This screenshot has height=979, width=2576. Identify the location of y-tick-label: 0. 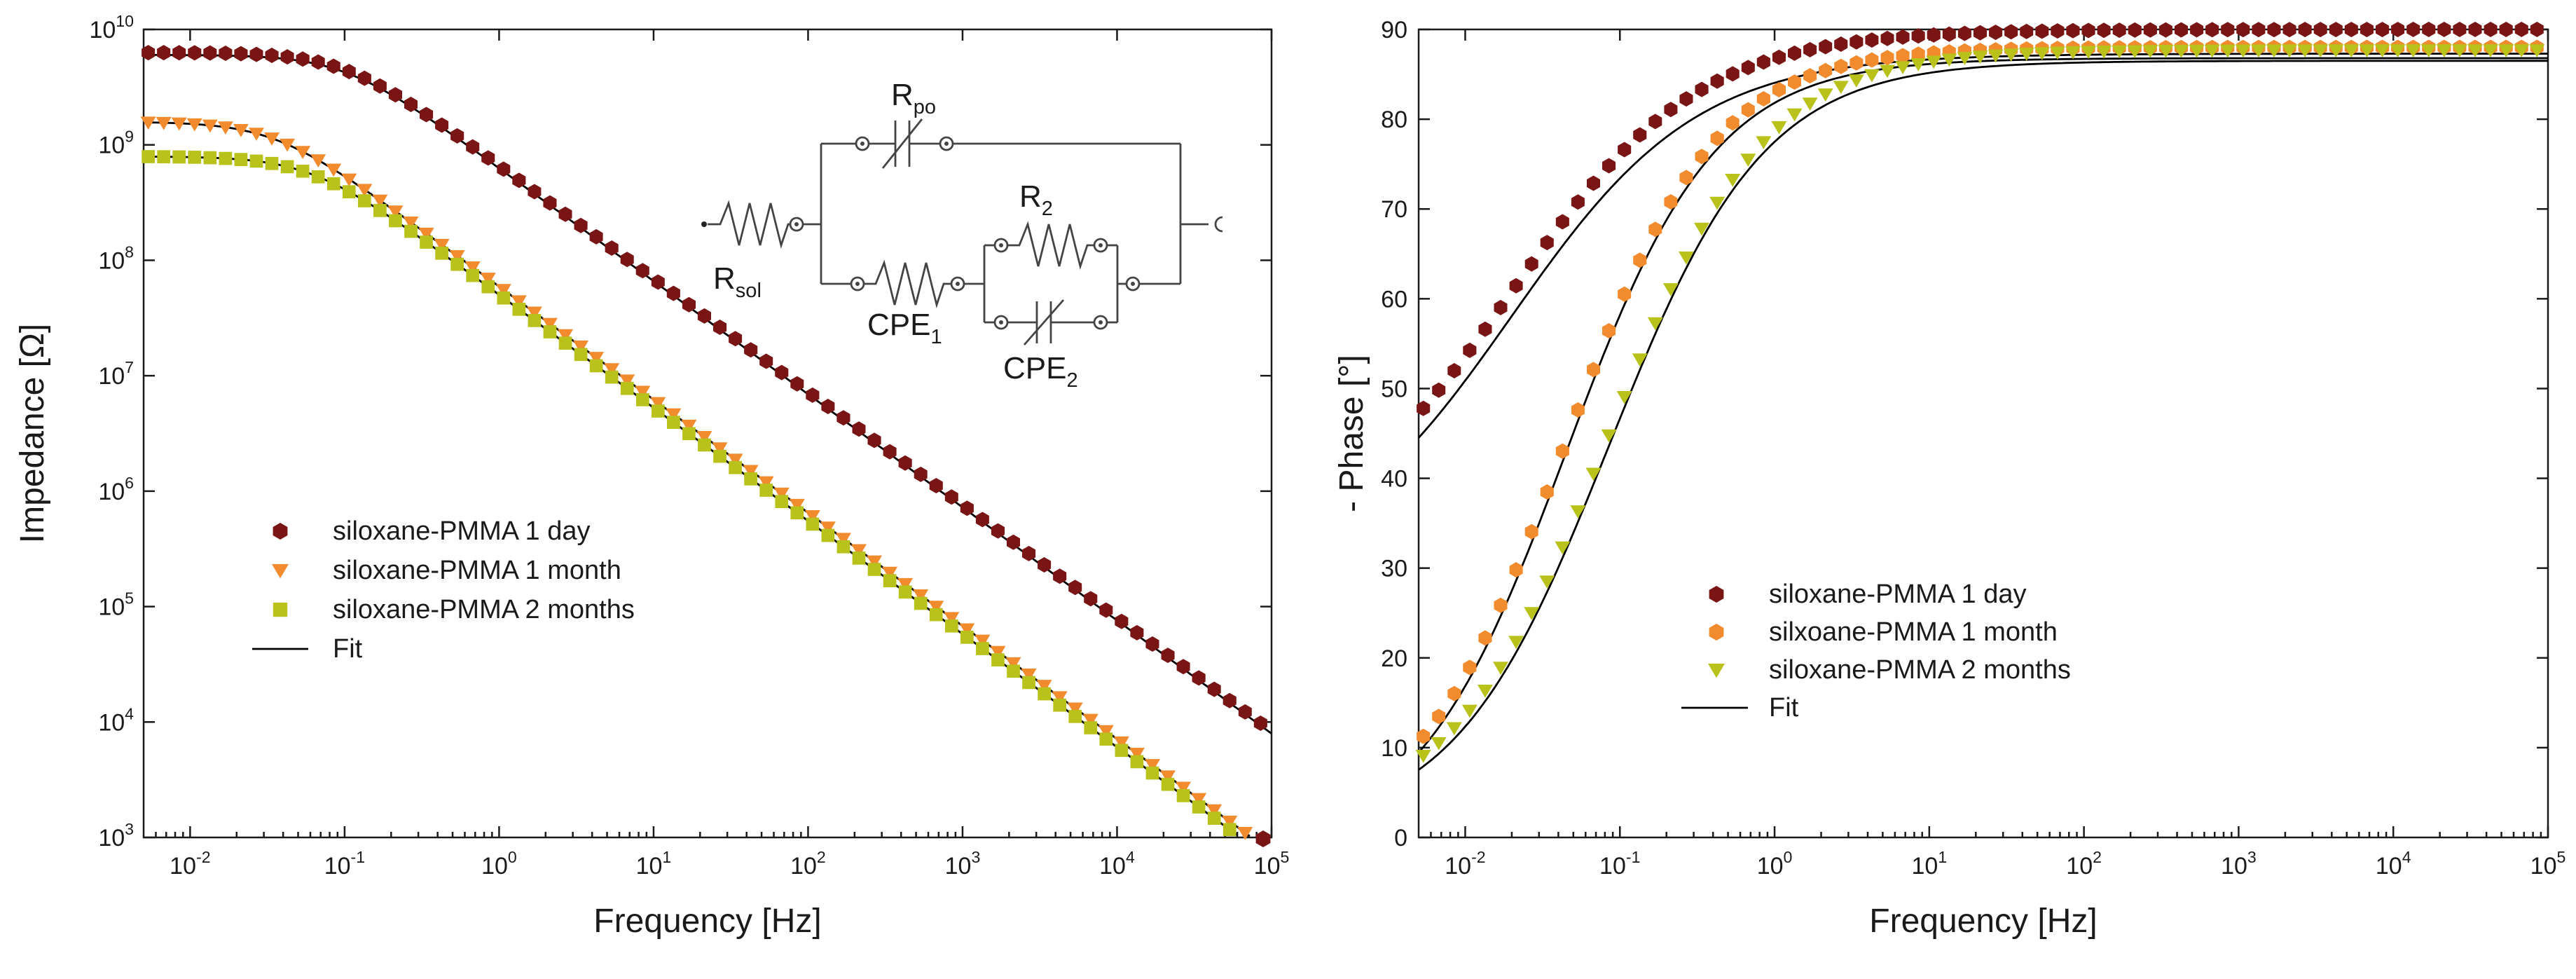
(1400, 838).